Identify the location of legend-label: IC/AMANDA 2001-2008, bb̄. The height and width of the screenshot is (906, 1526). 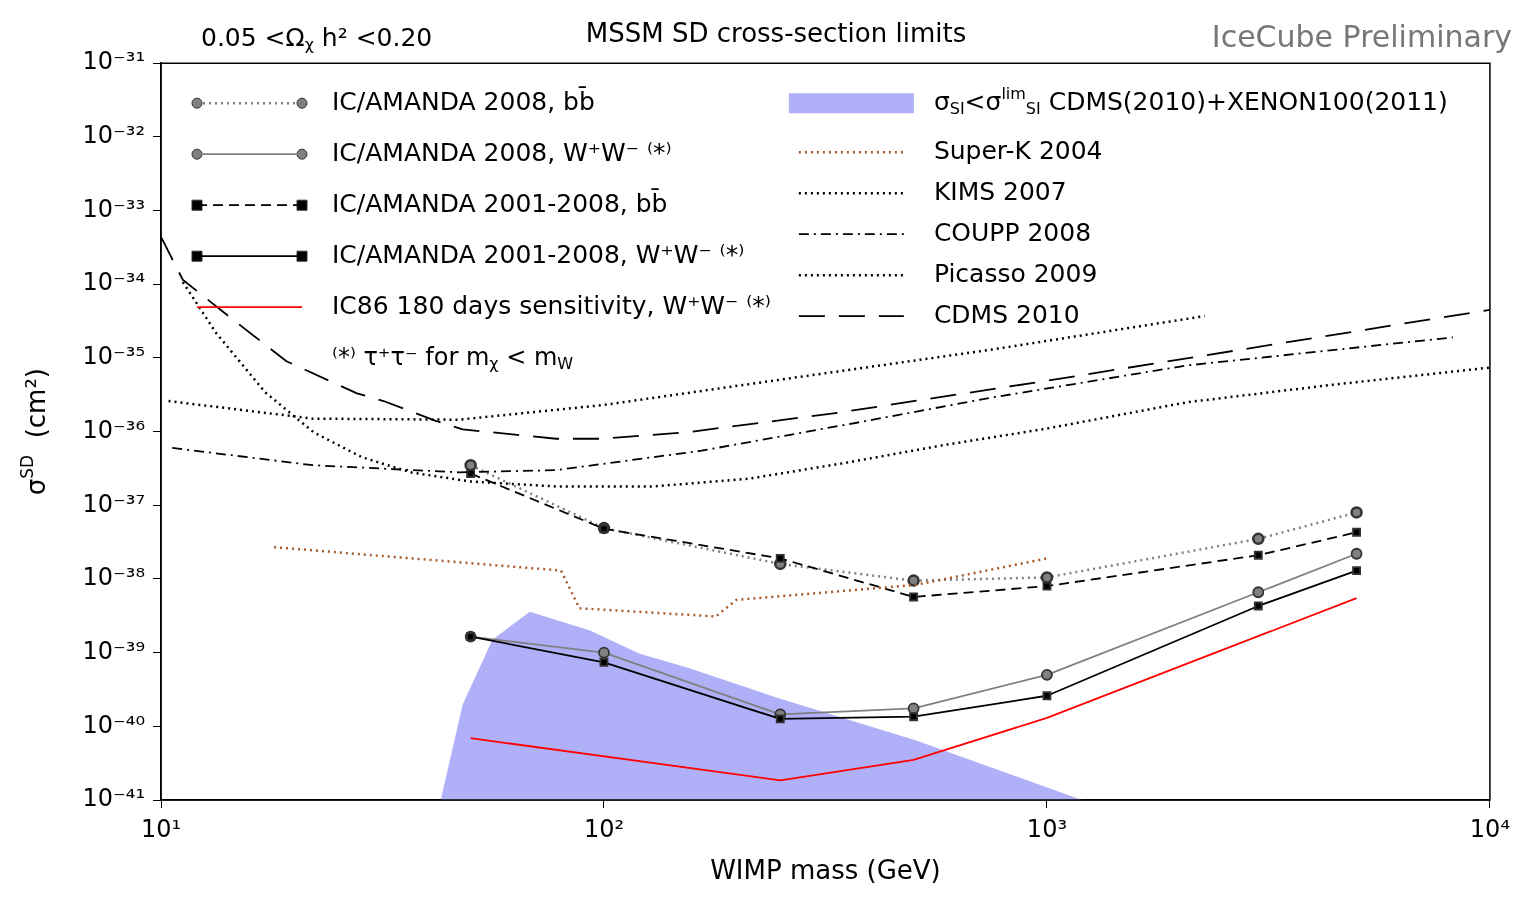
(500, 203).